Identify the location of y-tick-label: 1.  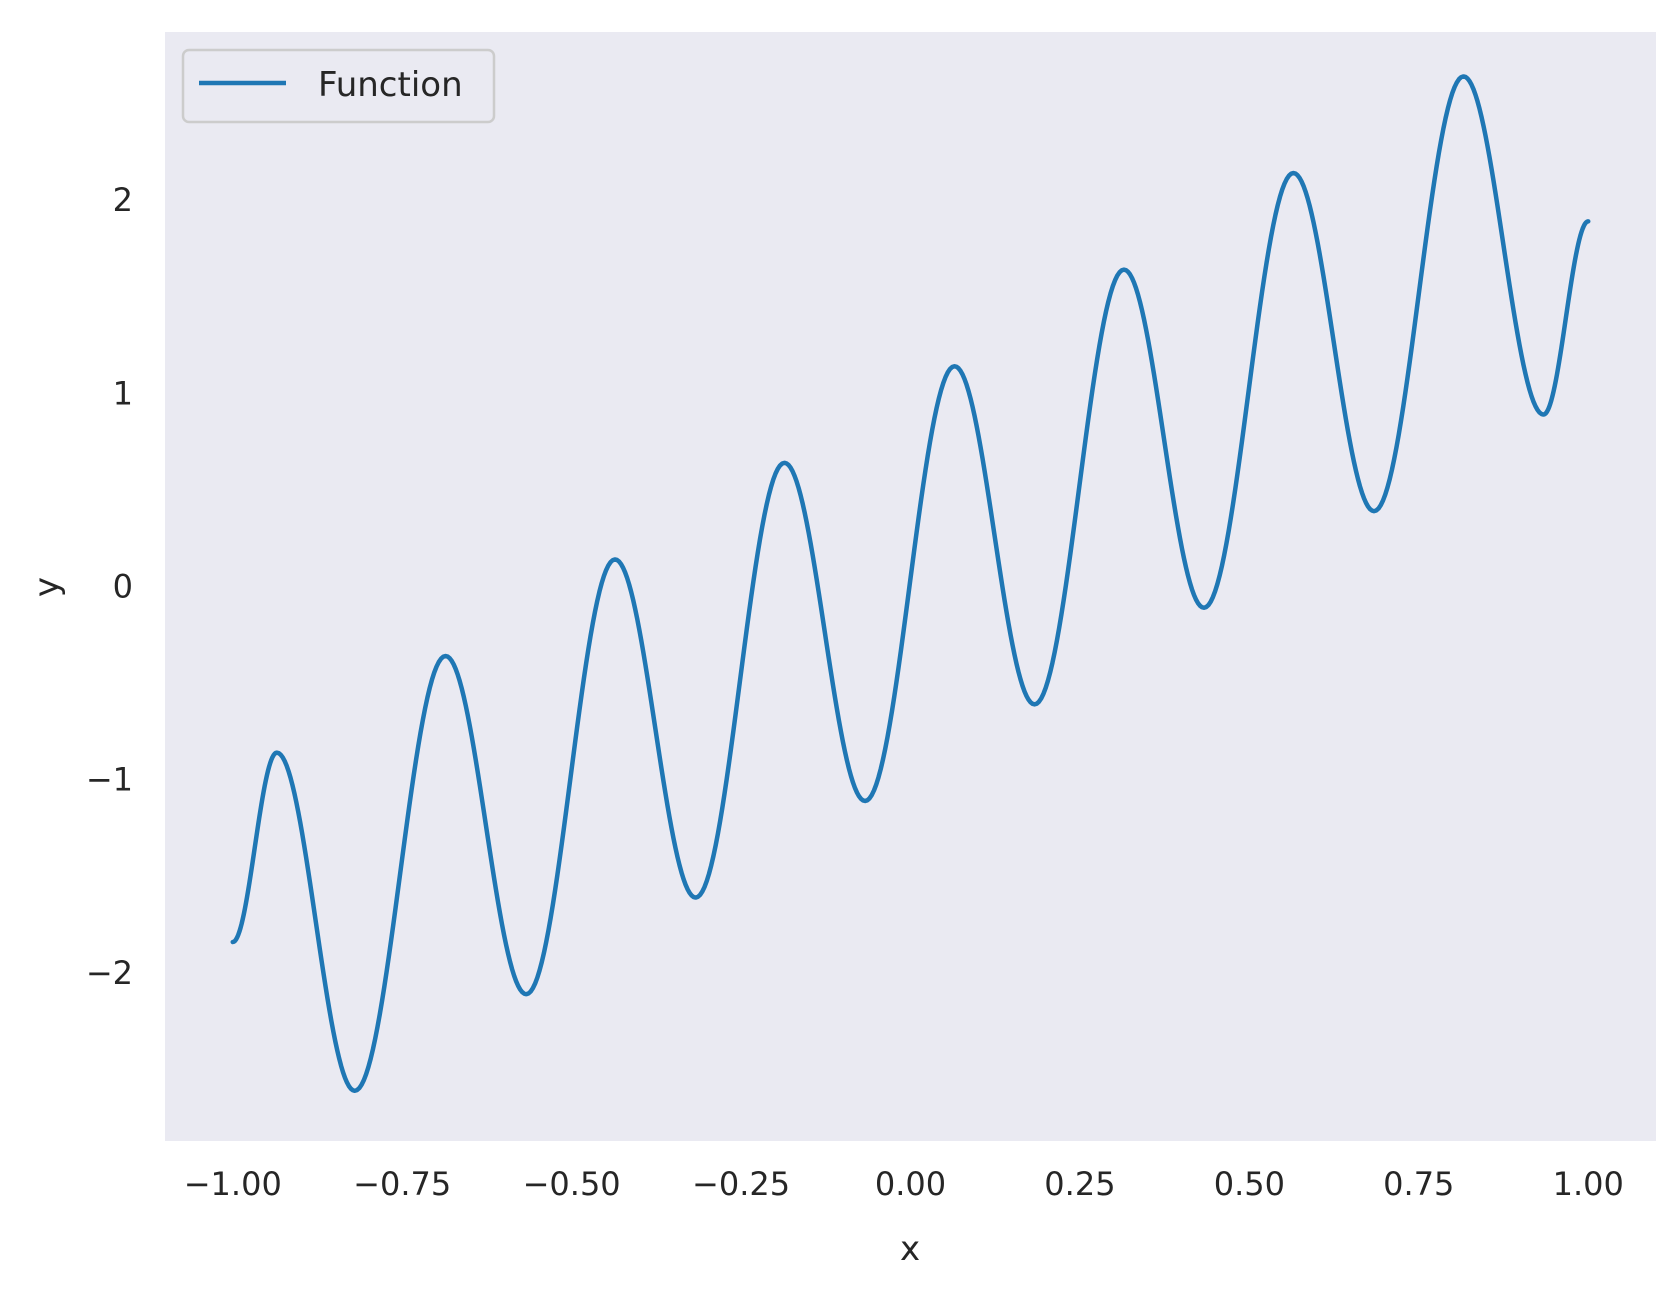
(123, 393).